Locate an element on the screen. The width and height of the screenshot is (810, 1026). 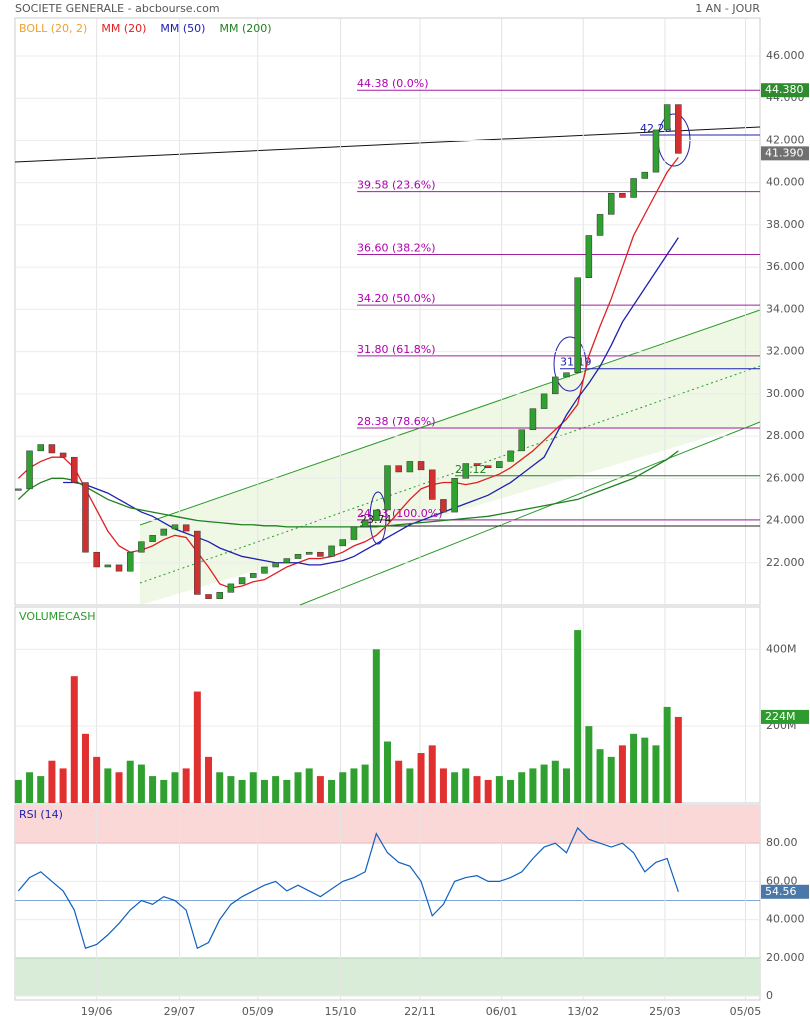
value-box-label: 224M is located at coordinates (780, 716).